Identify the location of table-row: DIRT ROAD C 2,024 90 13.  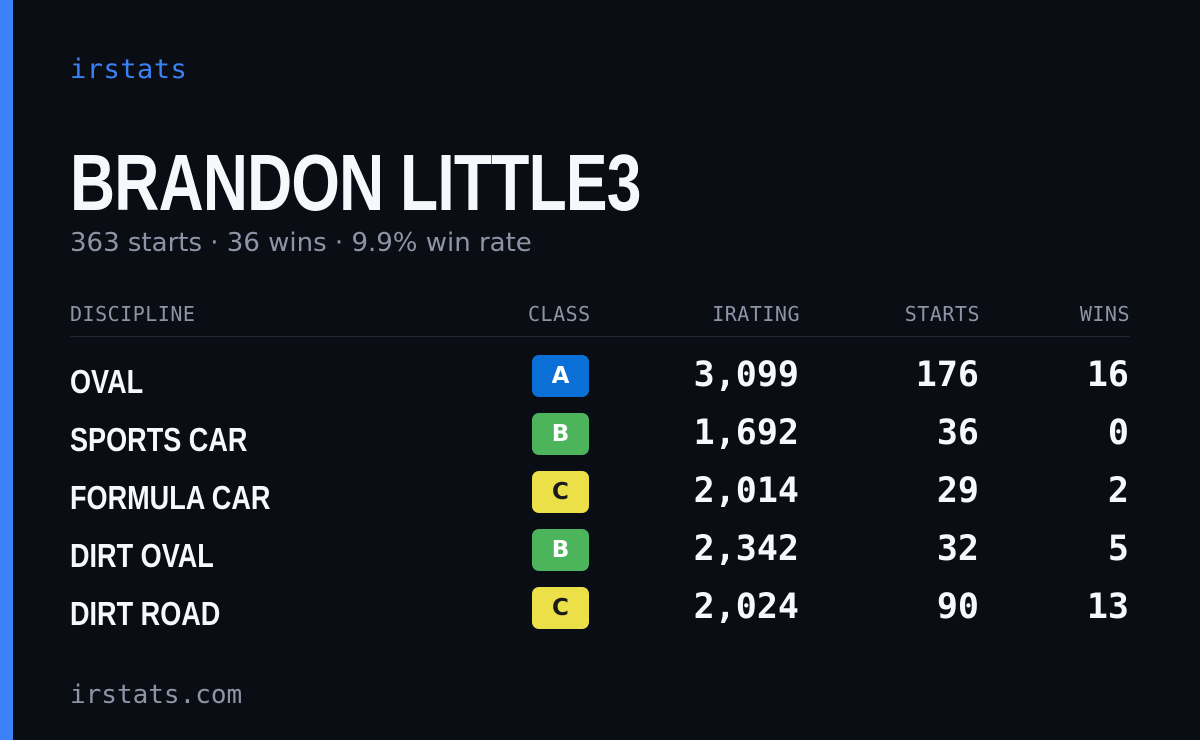
(600, 614).